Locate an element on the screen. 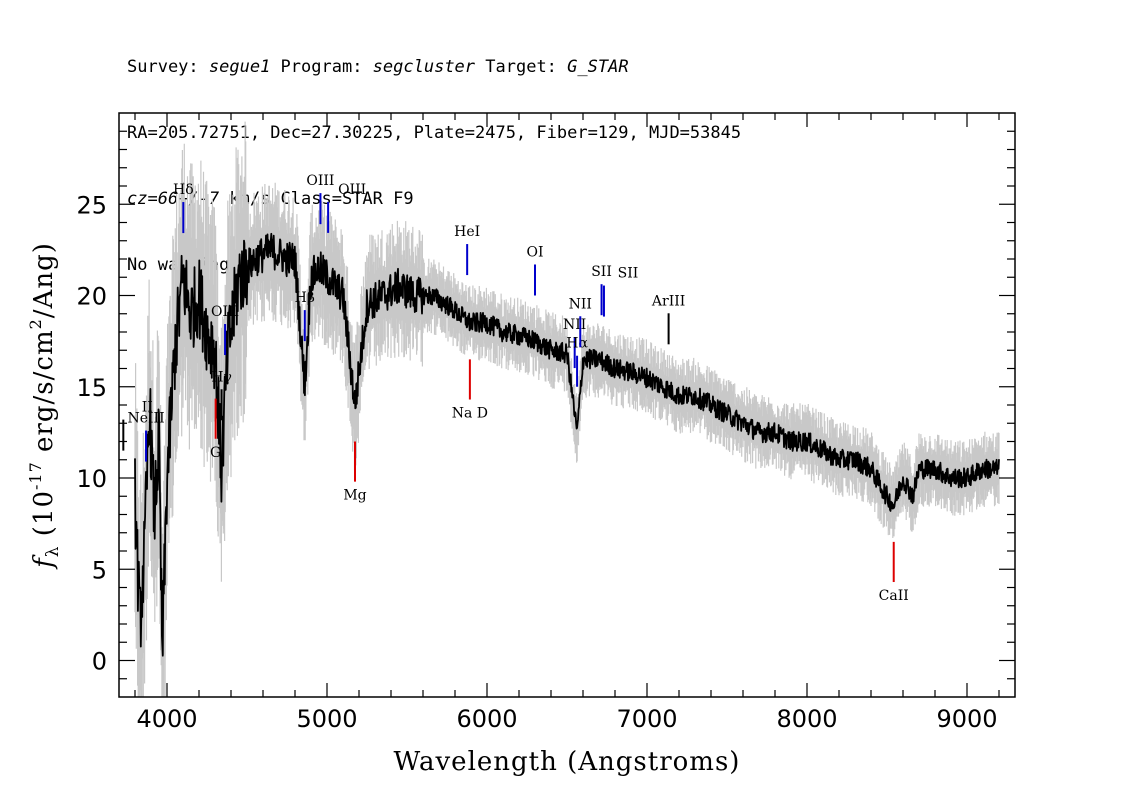  line-label: Hβ is located at coordinates (305, 298).